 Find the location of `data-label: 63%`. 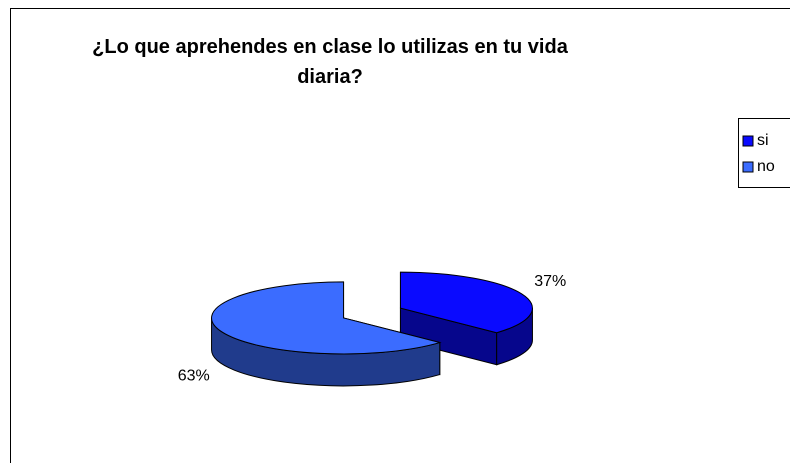

data-label: 63% is located at coordinates (194, 375).